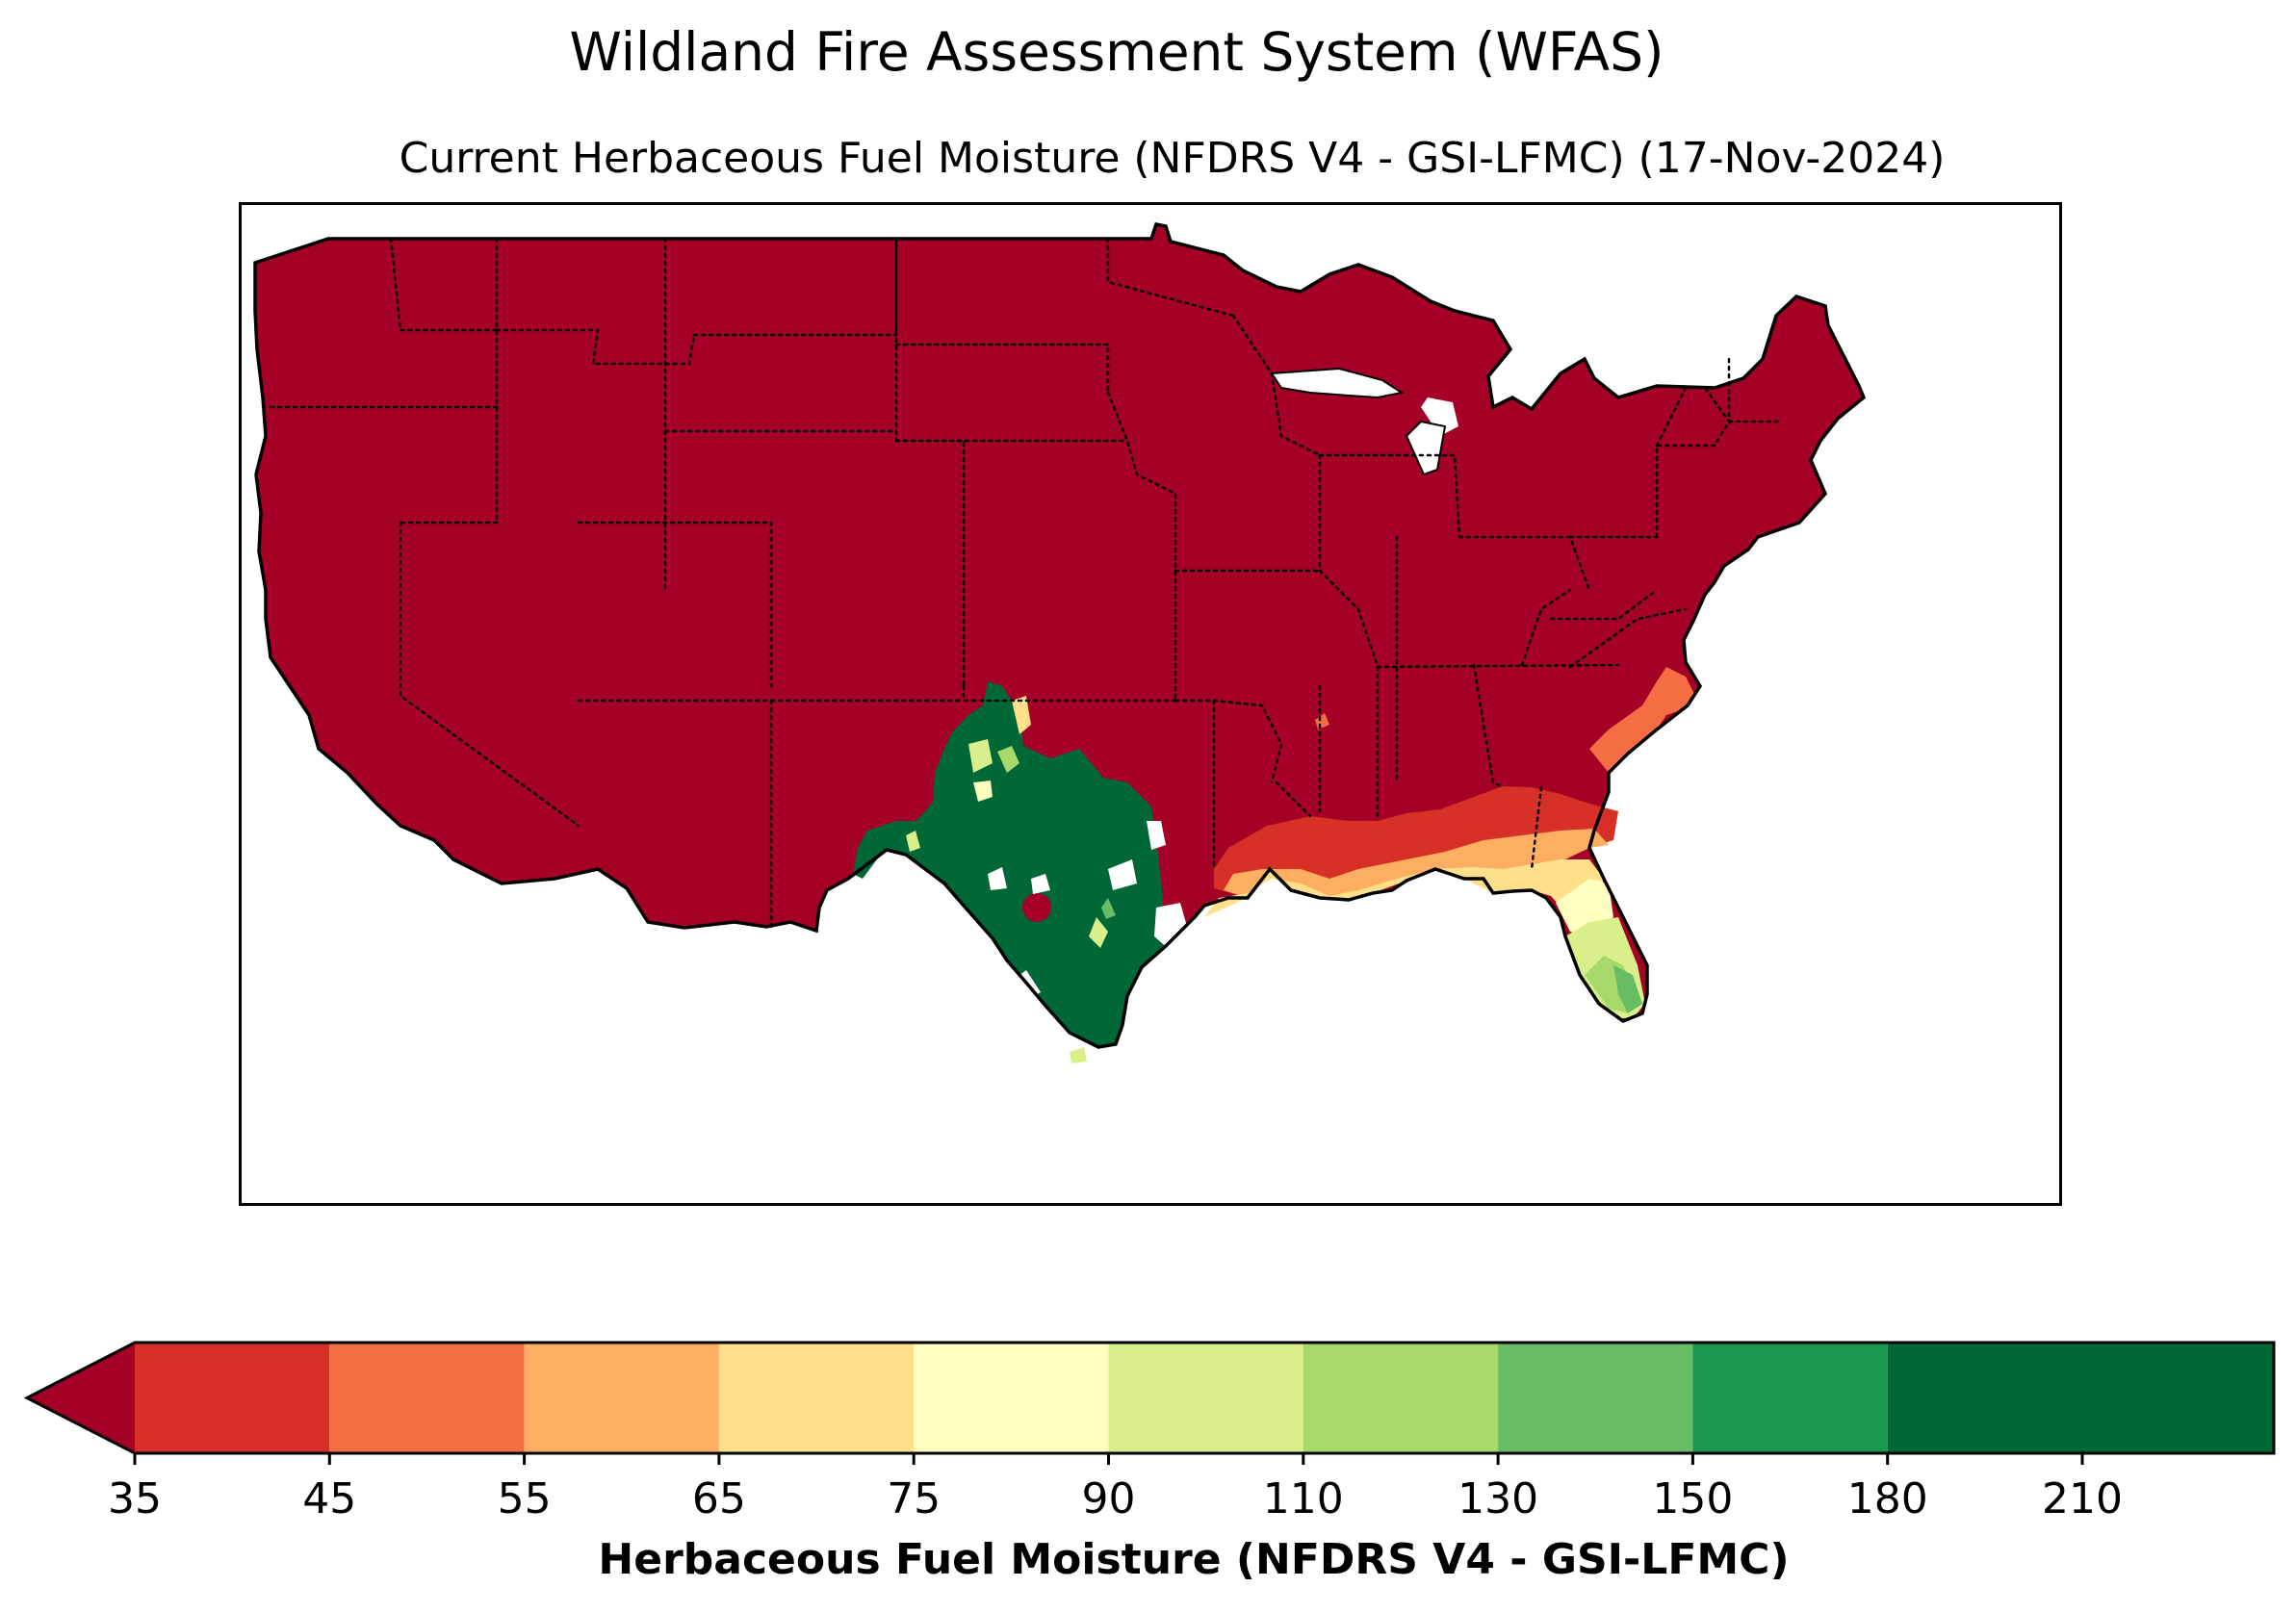 The height and width of the screenshot is (1613, 2296). What do you see at coordinates (1024, 987) in the screenshot?
I see `nodata-south-tx` at bounding box center [1024, 987].